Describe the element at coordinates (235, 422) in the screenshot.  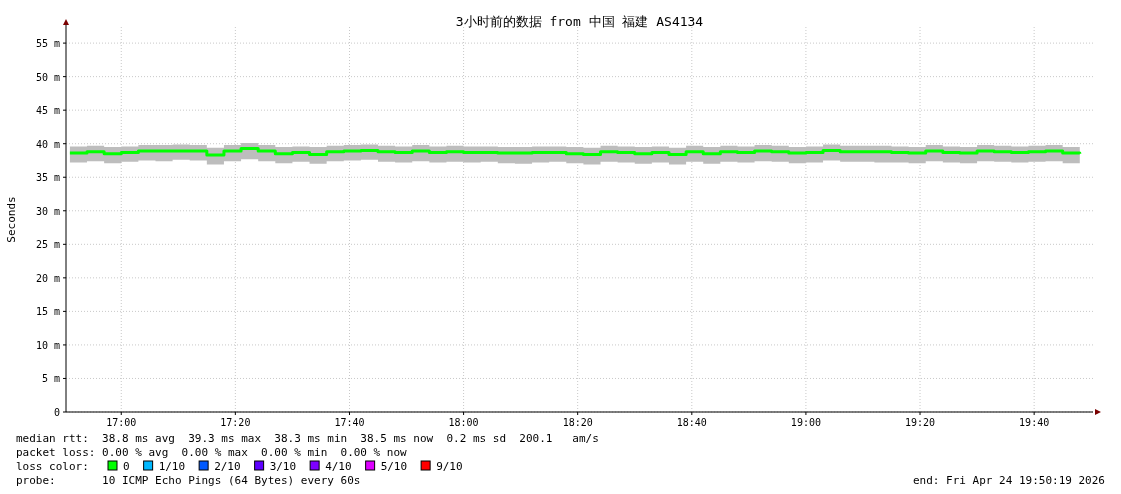
I see `x-tick-label: 17:20` at that location.